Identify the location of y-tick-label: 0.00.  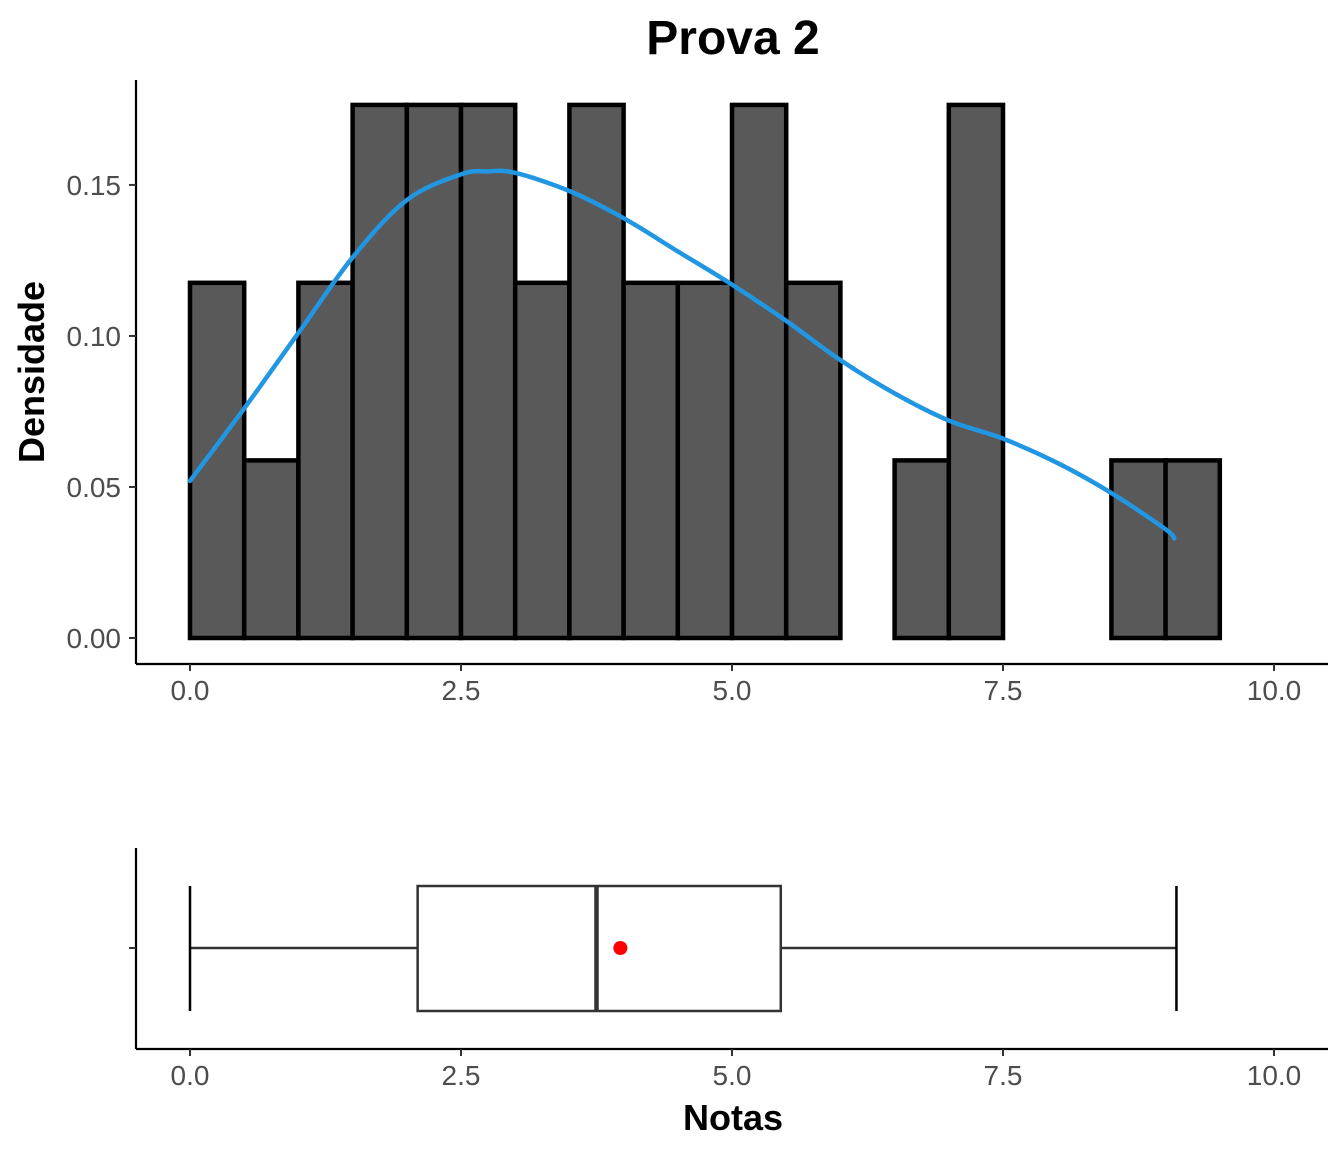
(94, 638).